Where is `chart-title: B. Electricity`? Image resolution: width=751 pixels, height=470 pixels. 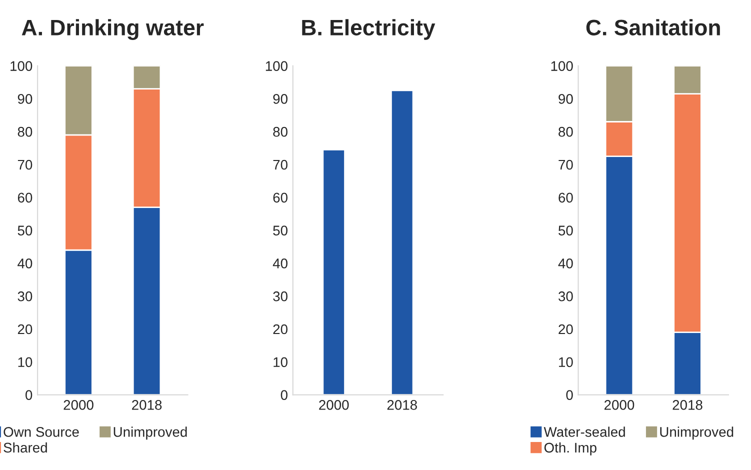 chart-title: B. Electricity is located at coordinates (369, 29).